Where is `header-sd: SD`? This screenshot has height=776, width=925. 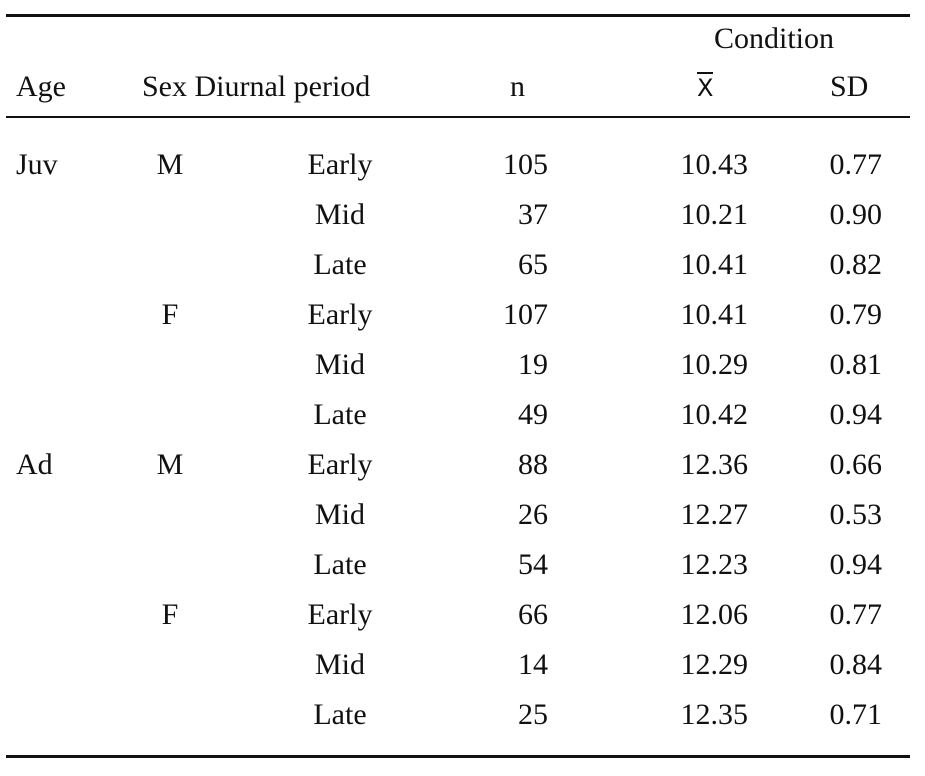 header-sd: SD is located at coordinates (849, 86).